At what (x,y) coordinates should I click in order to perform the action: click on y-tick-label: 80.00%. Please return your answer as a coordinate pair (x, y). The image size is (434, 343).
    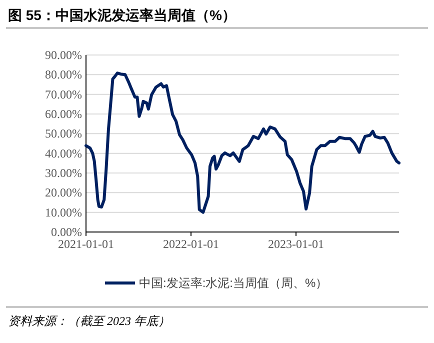
    Looking at the image, I should click on (63, 75).